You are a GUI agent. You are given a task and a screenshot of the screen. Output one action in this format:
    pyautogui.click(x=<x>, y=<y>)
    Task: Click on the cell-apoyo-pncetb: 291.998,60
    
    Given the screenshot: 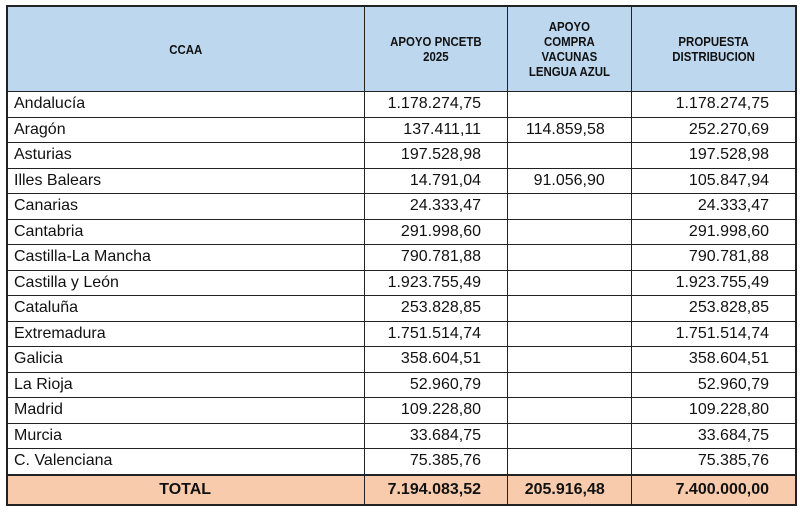 What is the action you would take?
    pyautogui.click(x=436, y=231)
    